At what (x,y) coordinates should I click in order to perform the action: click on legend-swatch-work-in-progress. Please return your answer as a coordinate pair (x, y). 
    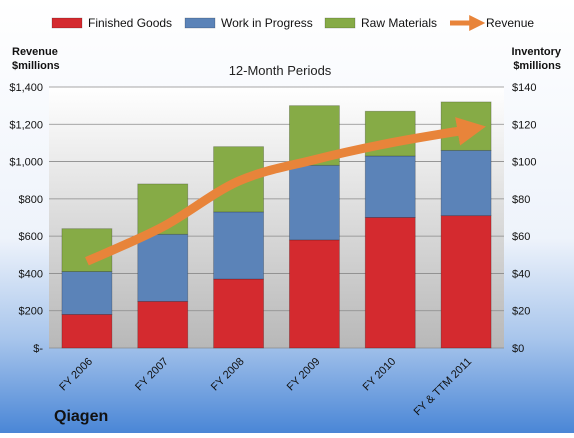
    Looking at the image, I should click on (200, 23).